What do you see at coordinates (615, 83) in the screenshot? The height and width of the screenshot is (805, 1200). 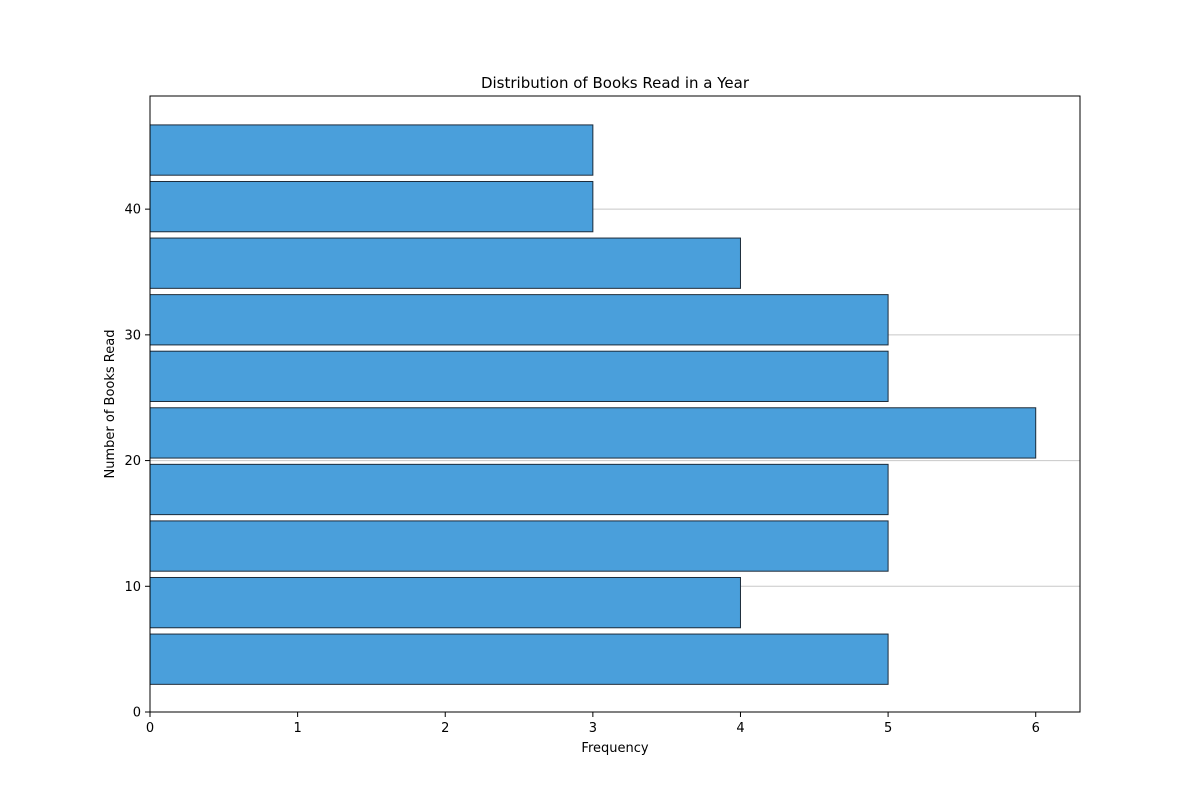 I see `chart-title: Distribution of Books Read in a Year` at bounding box center [615, 83].